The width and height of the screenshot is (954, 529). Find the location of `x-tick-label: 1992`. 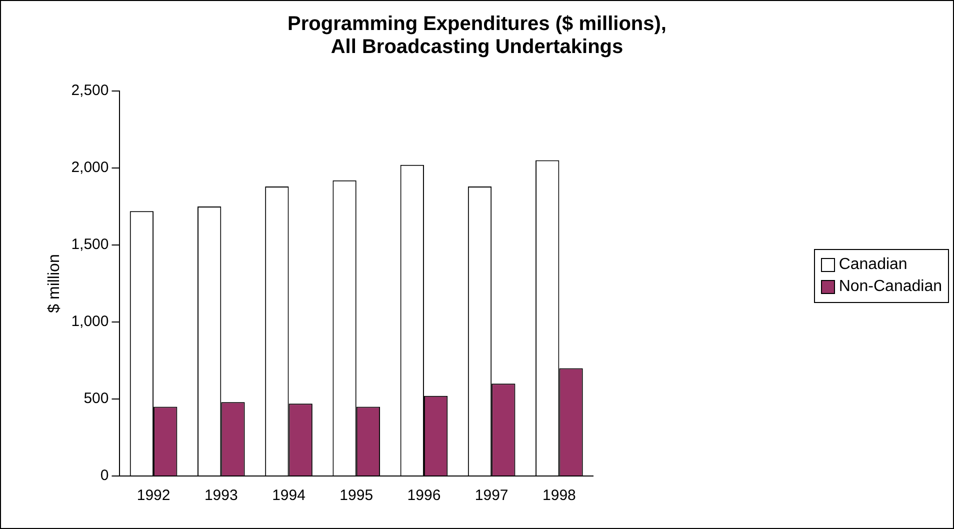

x-tick-label: 1992 is located at coordinates (153, 495).